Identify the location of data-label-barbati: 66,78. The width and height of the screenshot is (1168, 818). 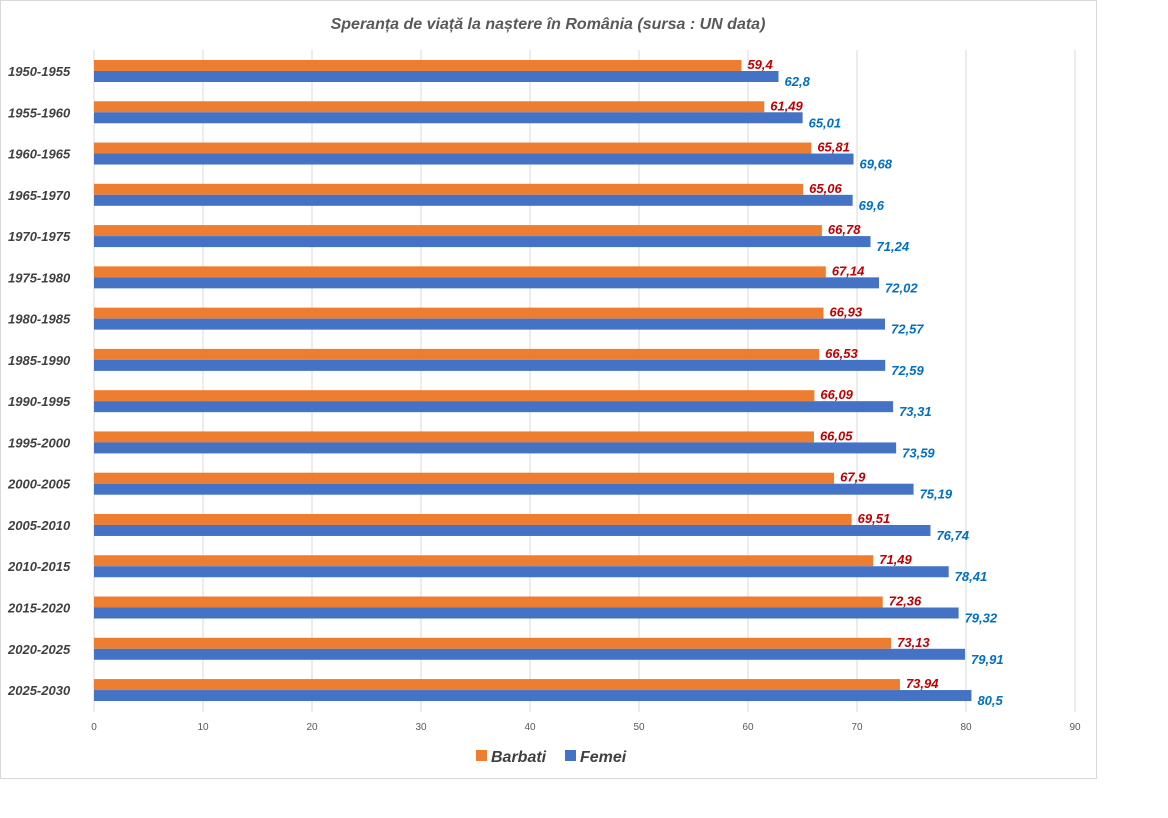
(844, 229).